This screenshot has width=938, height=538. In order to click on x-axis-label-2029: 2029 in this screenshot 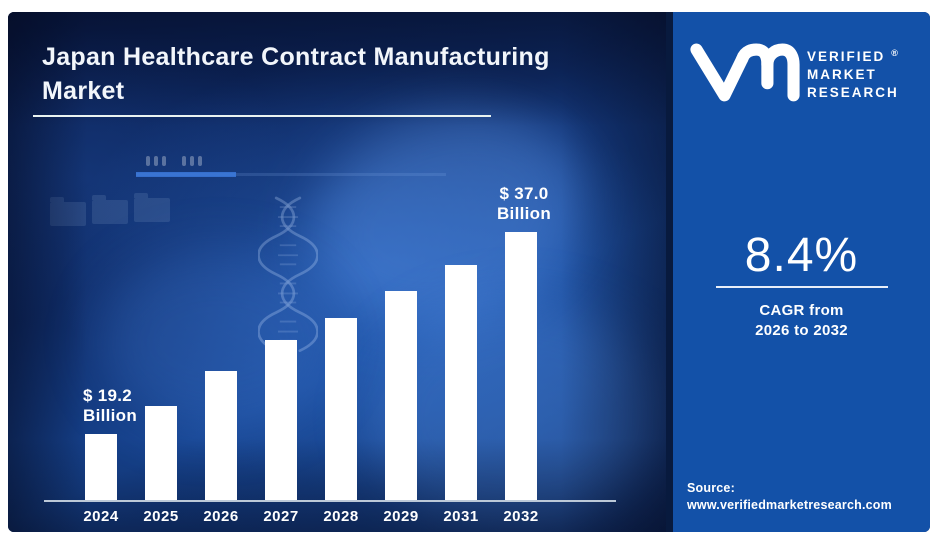, I will do `click(401, 516)`.